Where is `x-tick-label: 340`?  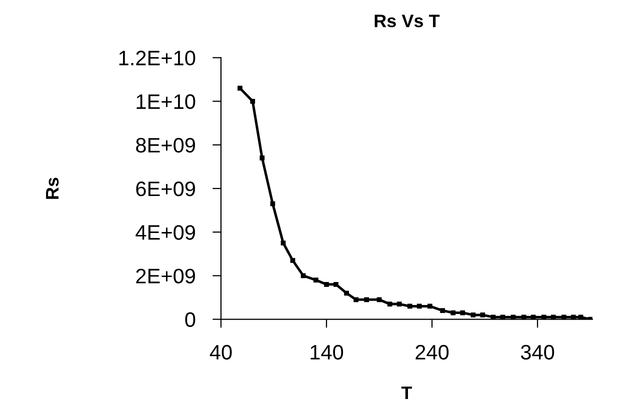
x-tick-label: 340 is located at coordinates (537, 352).